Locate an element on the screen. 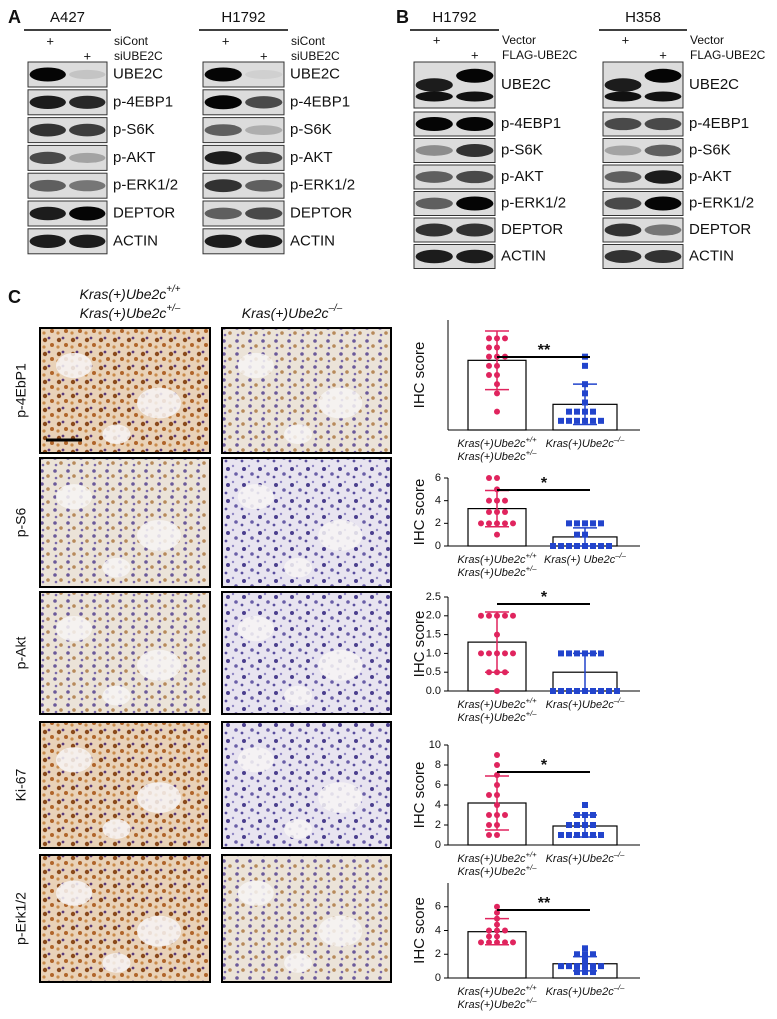  y-tick-label: 6 is located at coordinates (438, 478).